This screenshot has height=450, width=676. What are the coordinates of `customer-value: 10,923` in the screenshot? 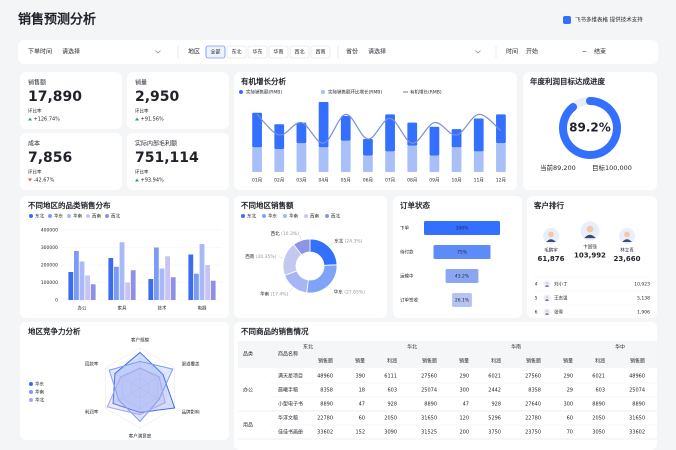 It's located at (642, 285).